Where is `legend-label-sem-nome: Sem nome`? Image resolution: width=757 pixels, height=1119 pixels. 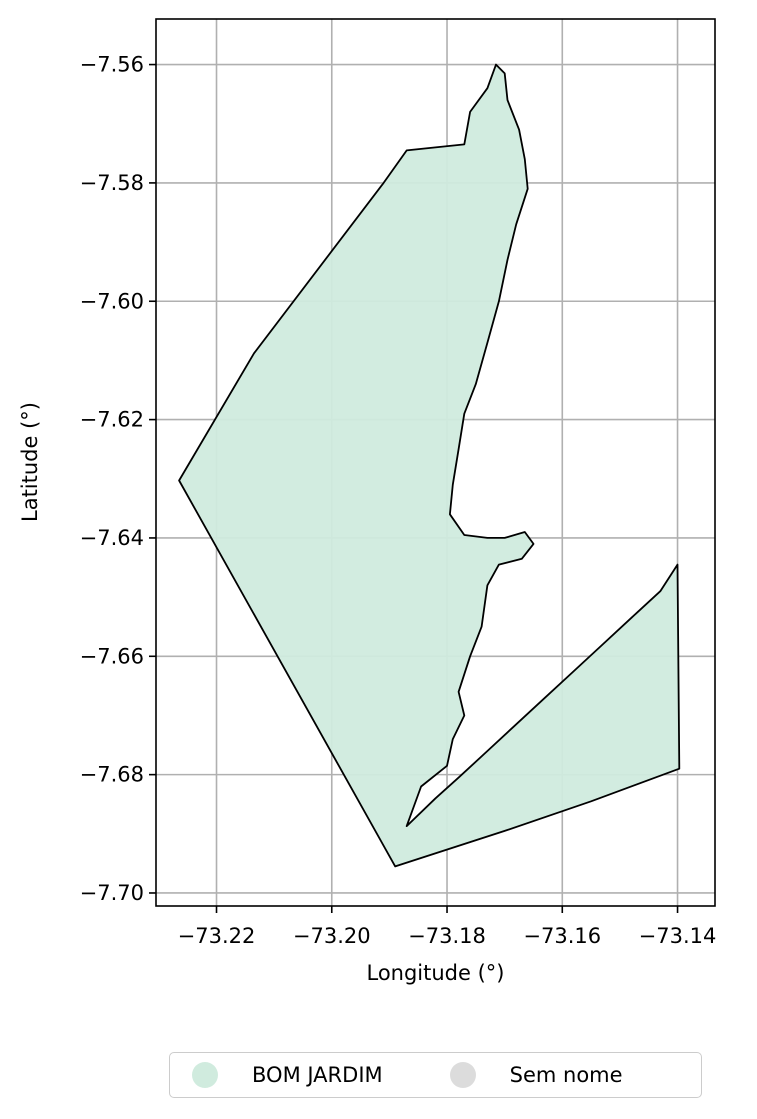 legend-label-sem-nome: Sem nome is located at coordinates (566, 1075).